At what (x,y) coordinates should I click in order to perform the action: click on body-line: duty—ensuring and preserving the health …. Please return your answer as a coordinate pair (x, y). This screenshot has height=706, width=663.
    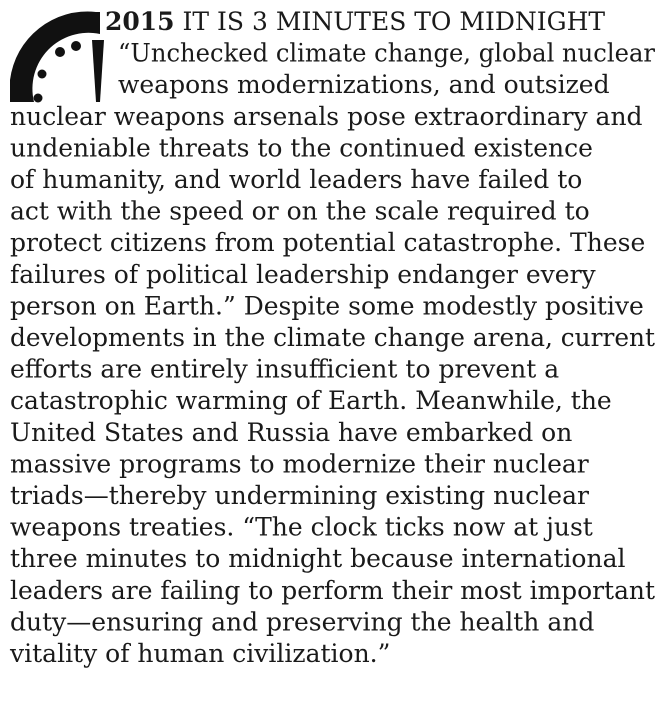
    Looking at the image, I should click on (302, 621).